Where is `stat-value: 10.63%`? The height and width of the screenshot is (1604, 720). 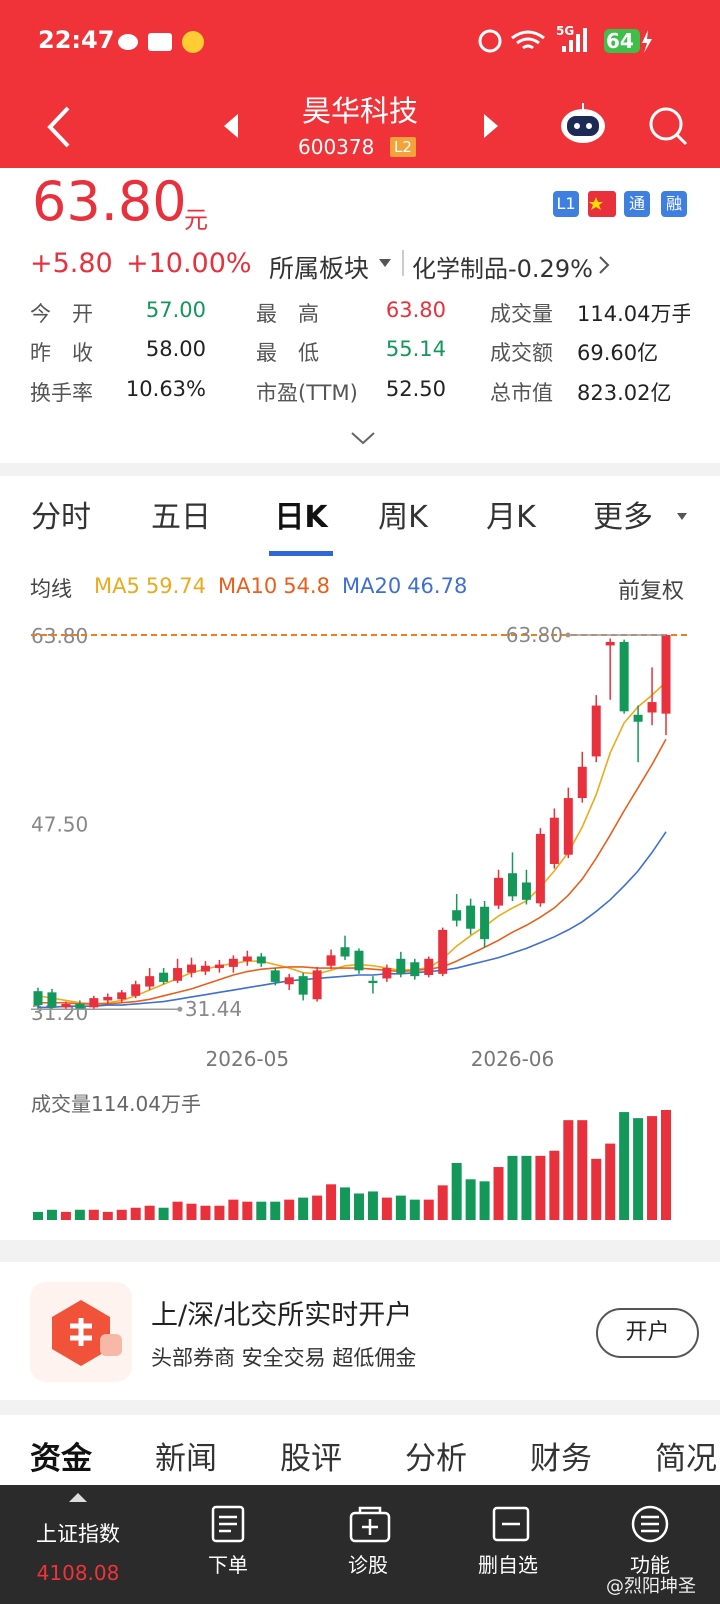
stat-value: 10.63% is located at coordinates (165, 389).